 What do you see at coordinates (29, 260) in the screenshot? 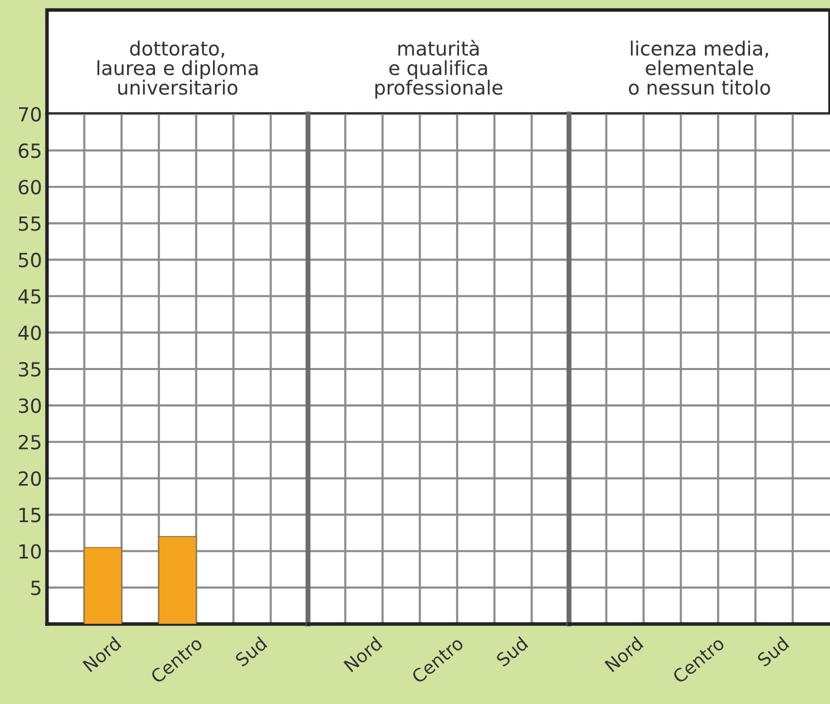
I see `y-tick-label: 50` at bounding box center [29, 260].